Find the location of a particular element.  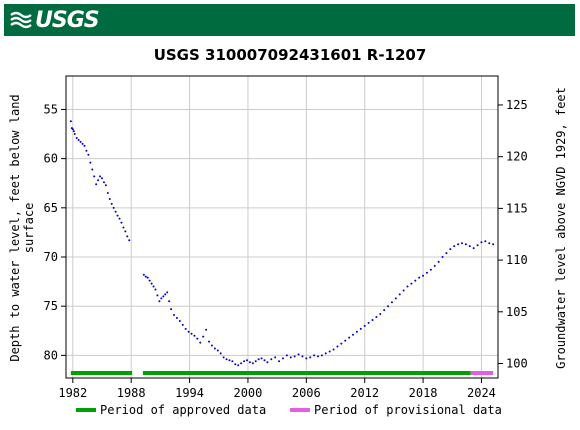

y-right-tick-label: 110 is located at coordinates (517, 260).